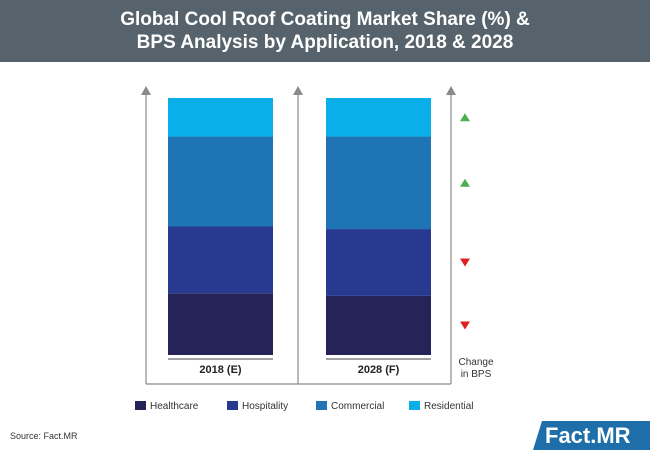  I want to click on bar-2018-commercial, so click(220, 181).